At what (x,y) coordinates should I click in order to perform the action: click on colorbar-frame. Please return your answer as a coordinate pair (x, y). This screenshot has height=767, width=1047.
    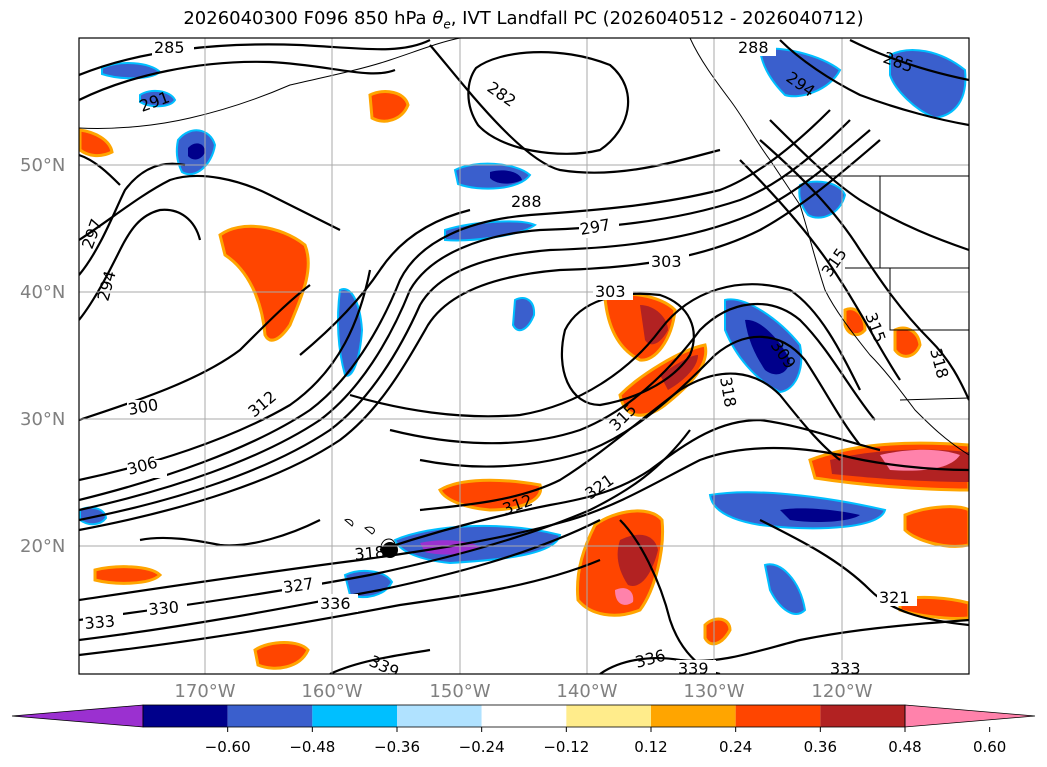
    Looking at the image, I should click on (524, 716).